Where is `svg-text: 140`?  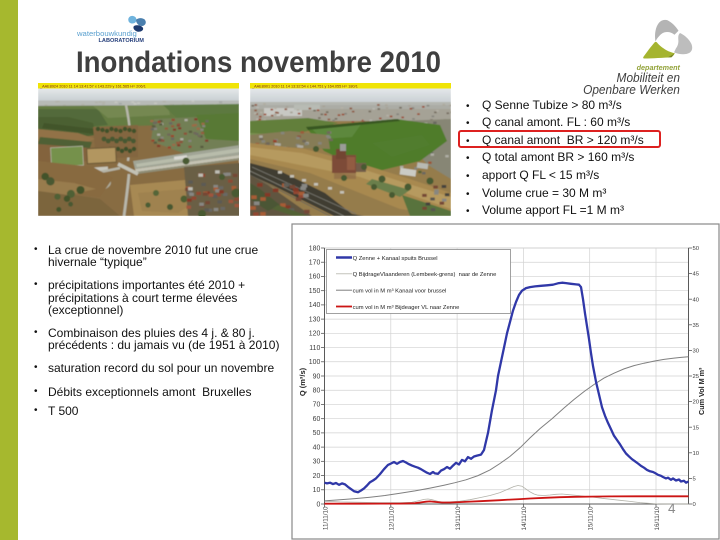
svg-text: 140 is located at coordinates (315, 305).